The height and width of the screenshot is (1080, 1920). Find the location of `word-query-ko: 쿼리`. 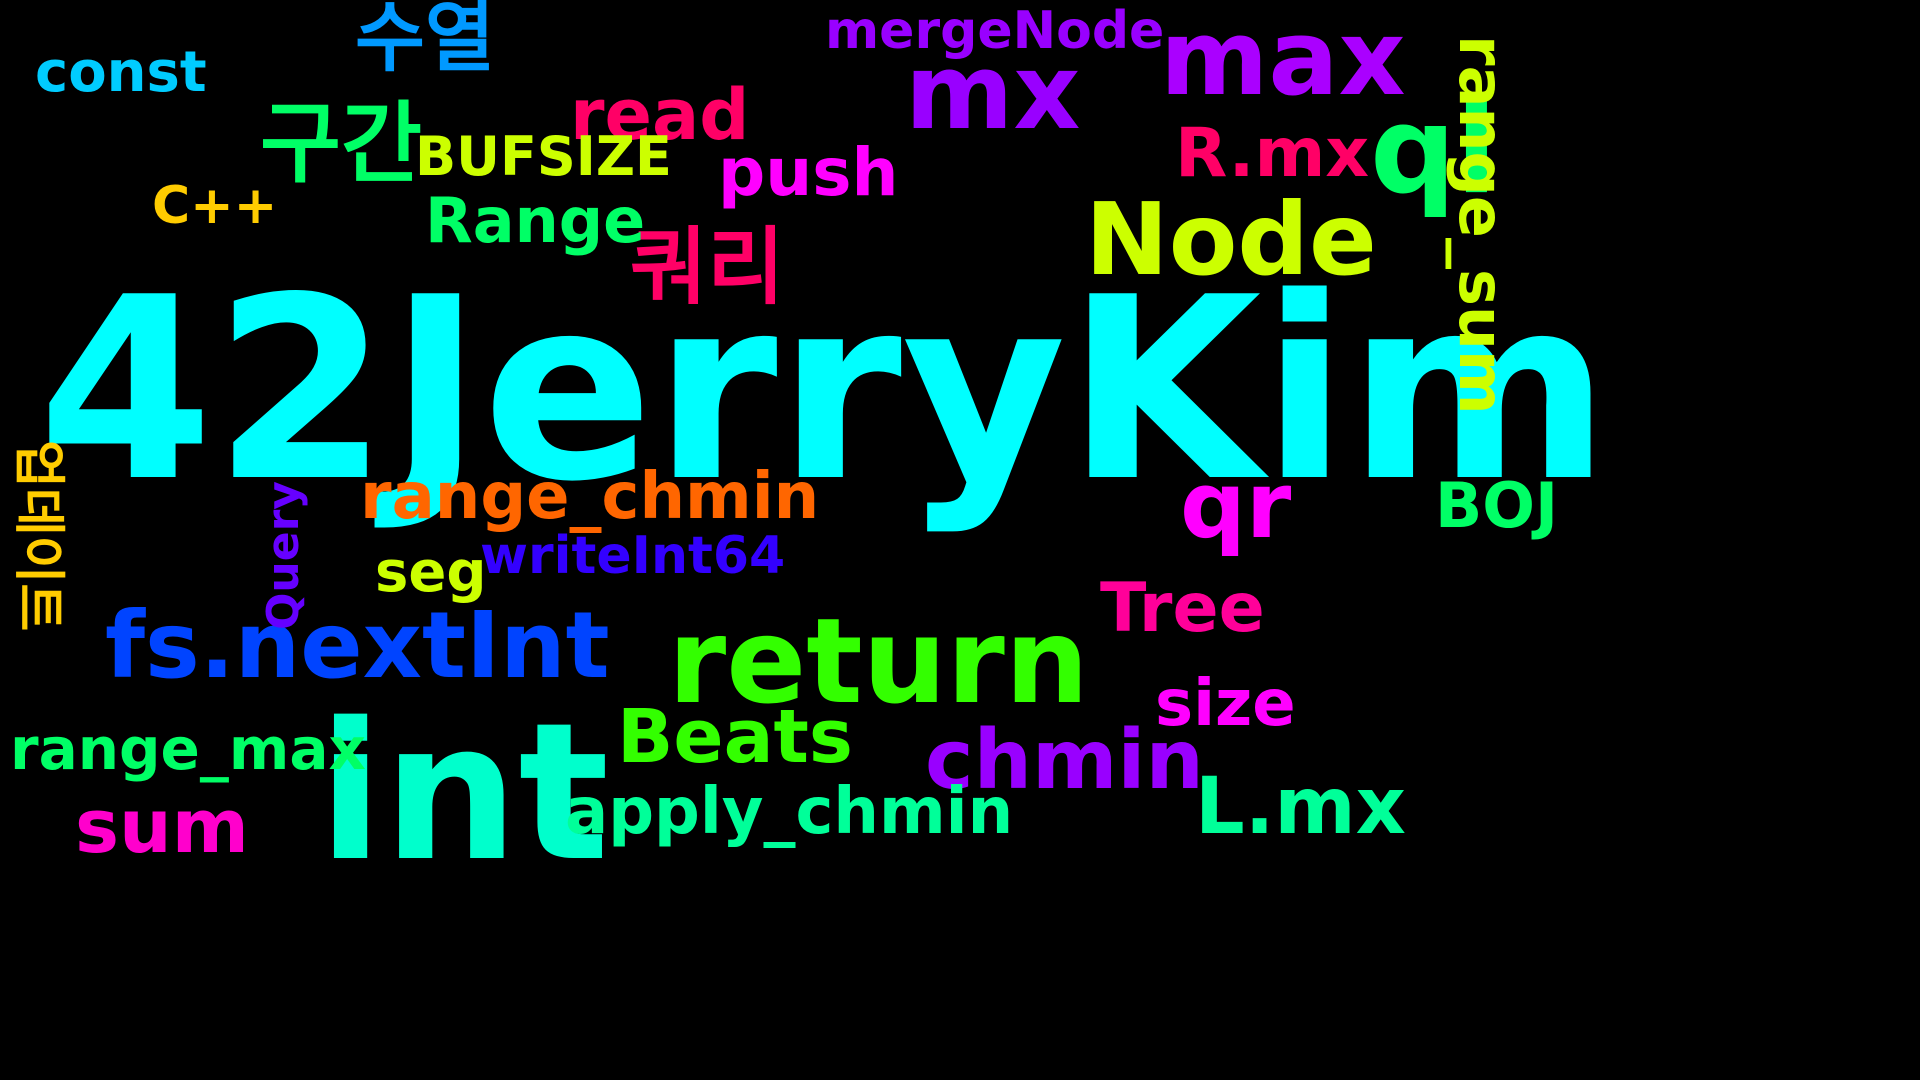

word-query-ko: 쿼리 is located at coordinates (707, 267).